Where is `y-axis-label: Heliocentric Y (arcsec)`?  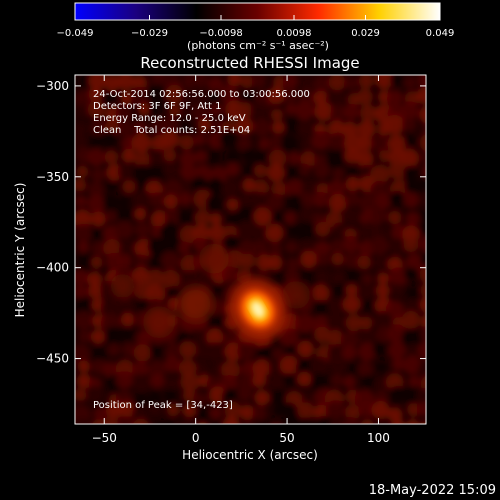 y-axis-label: Heliocentric Y (arcsec) is located at coordinates (20, 250).